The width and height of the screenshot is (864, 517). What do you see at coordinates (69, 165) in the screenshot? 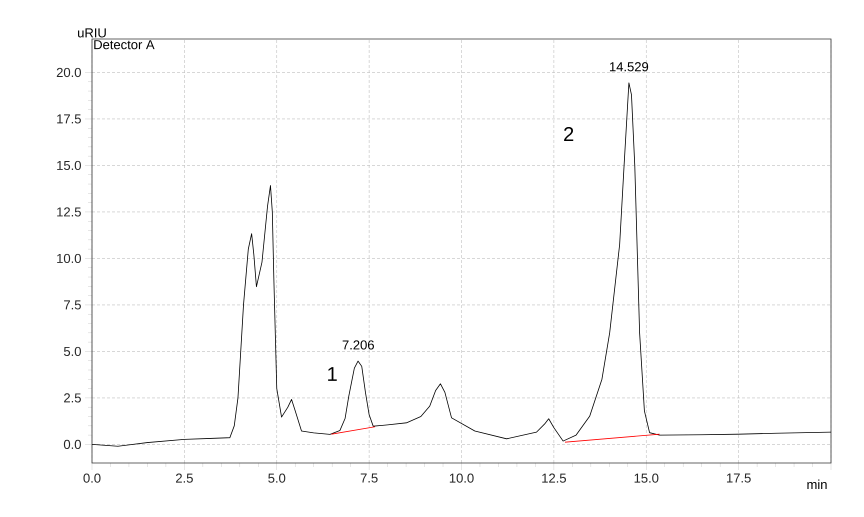
I see `y-tick-label: 15.0` at bounding box center [69, 165].